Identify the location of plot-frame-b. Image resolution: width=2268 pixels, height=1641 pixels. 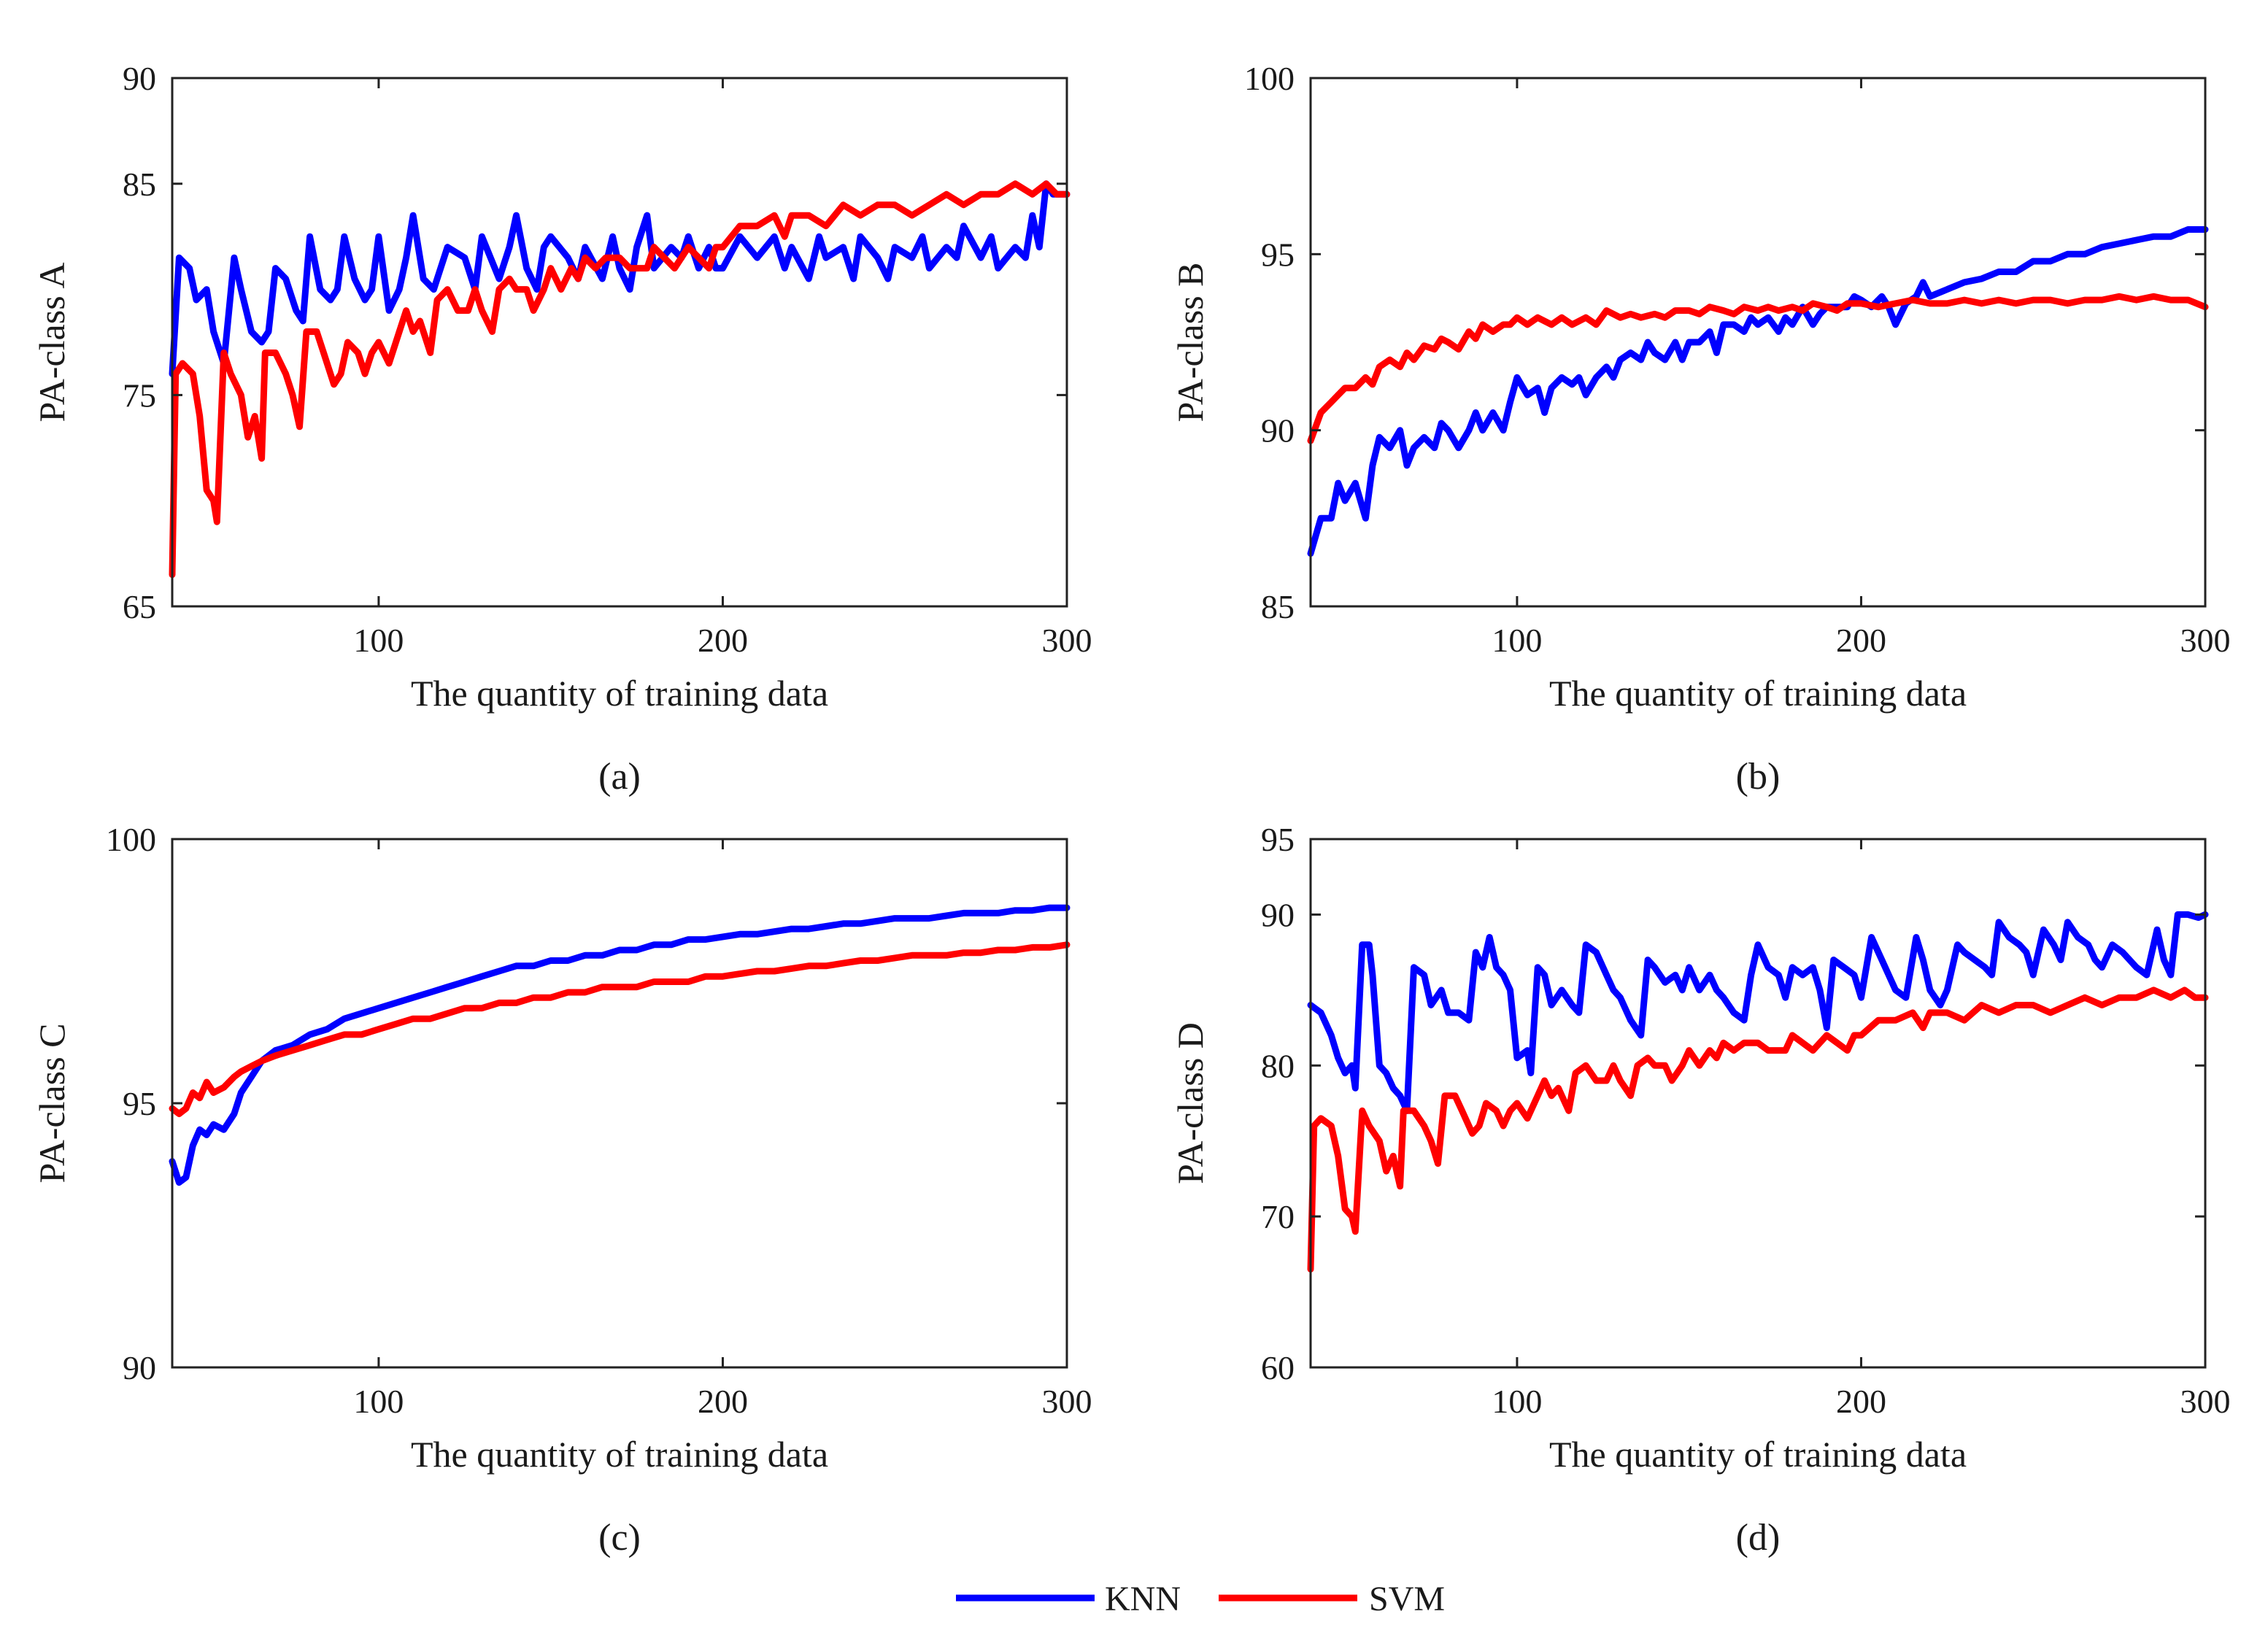
(1758, 342).